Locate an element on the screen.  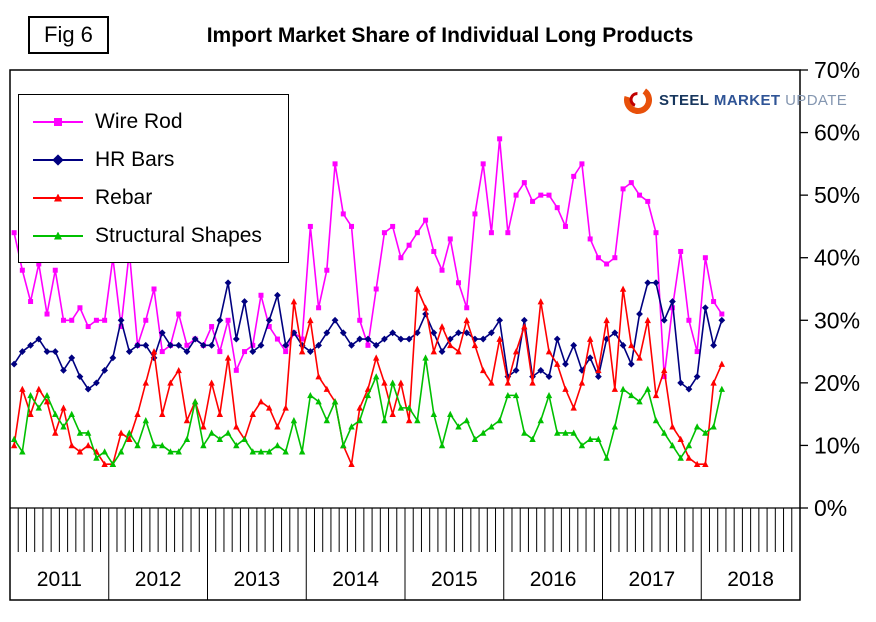
figure-number-label: Fig 6 is located at coordinates (68, 34).